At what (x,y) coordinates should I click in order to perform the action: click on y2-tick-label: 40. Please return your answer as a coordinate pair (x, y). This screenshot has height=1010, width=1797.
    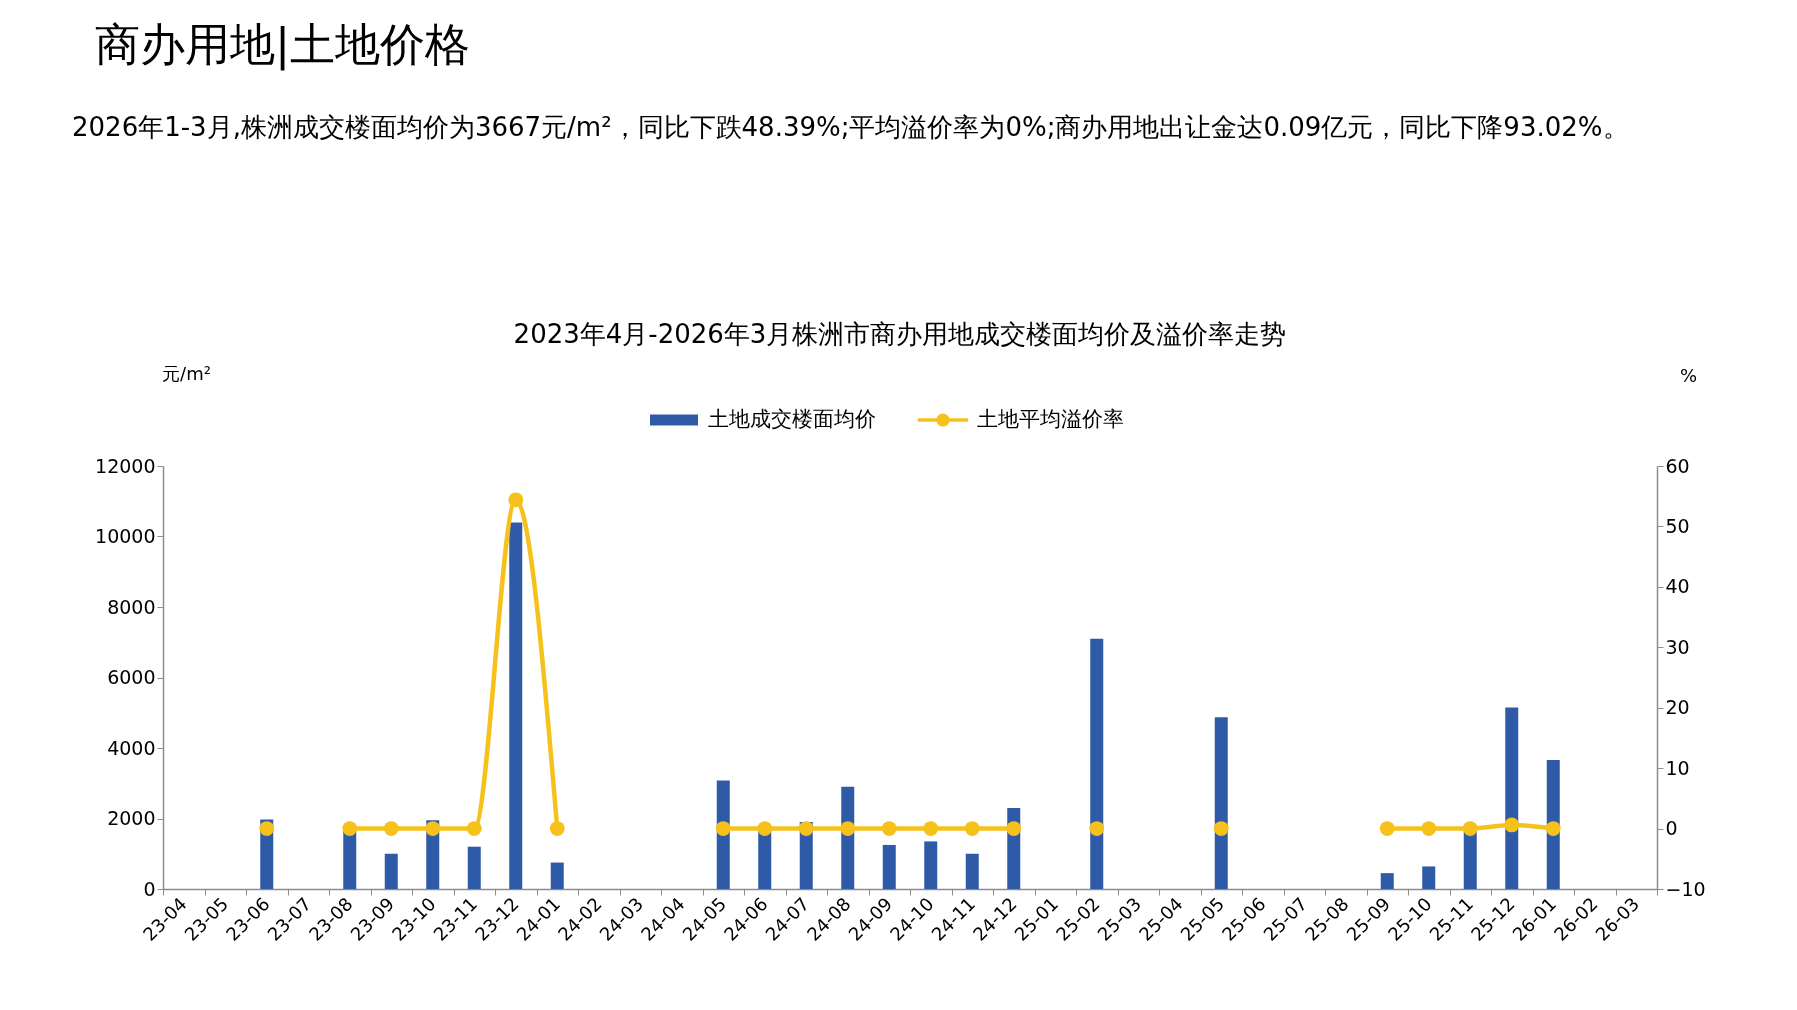
    Looking at the image, I should click on (1677, 586).